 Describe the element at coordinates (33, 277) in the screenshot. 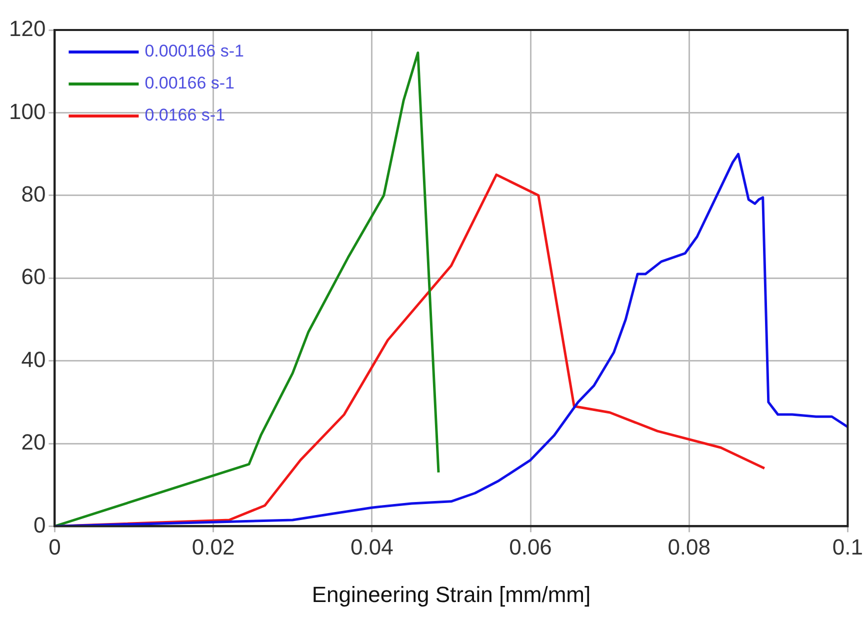

I see `y-tick-label: 60` at that location.